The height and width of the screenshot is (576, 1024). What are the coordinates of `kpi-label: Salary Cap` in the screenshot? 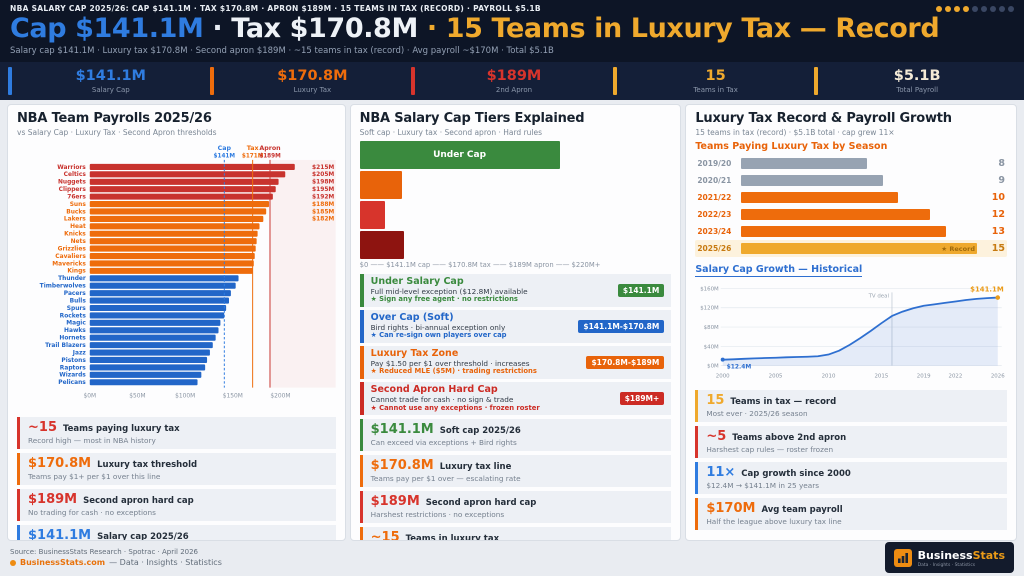 It's located at (110, 89).